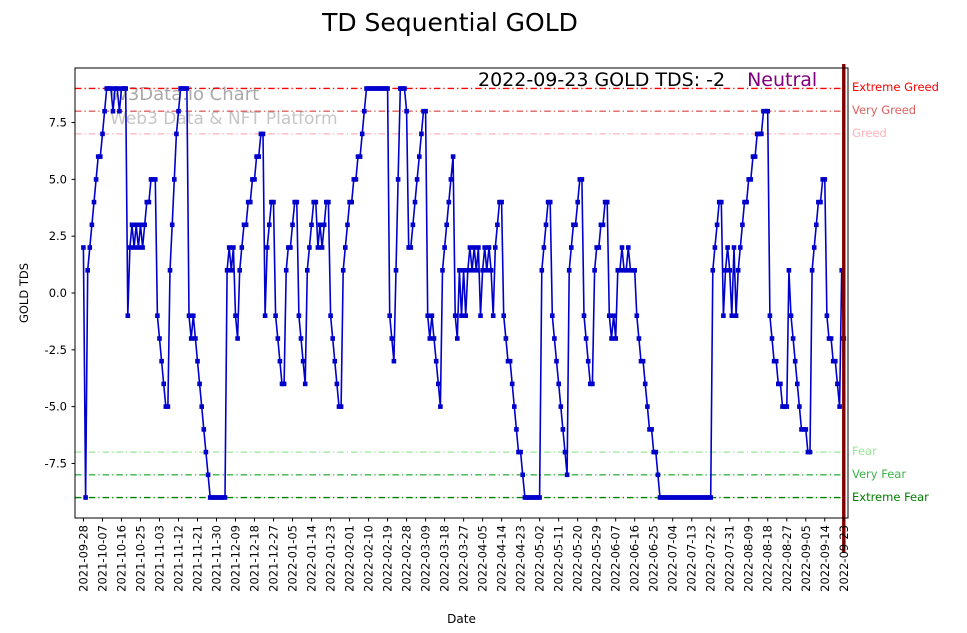  What do you see at coordinates (58, 123) in the screenshot?
I see `y-tick-label: 7.5` at bounding box center [58, 123].